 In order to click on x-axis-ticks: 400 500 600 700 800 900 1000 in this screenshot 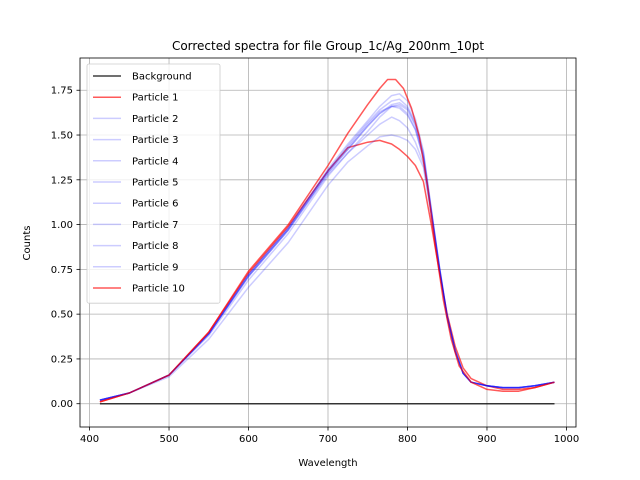, I will do `click(329, 436)`.